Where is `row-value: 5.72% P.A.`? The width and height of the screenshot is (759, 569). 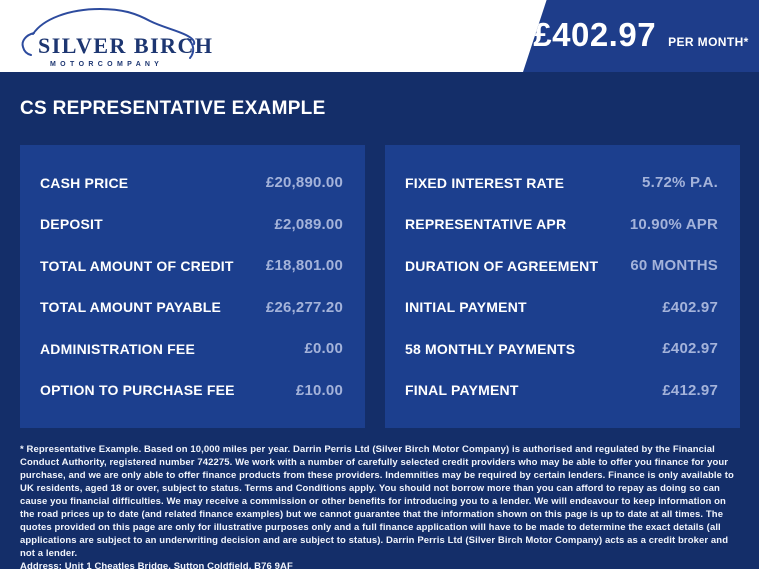
row-value: 5.72% P.A. is located at coordinates (680, 182).